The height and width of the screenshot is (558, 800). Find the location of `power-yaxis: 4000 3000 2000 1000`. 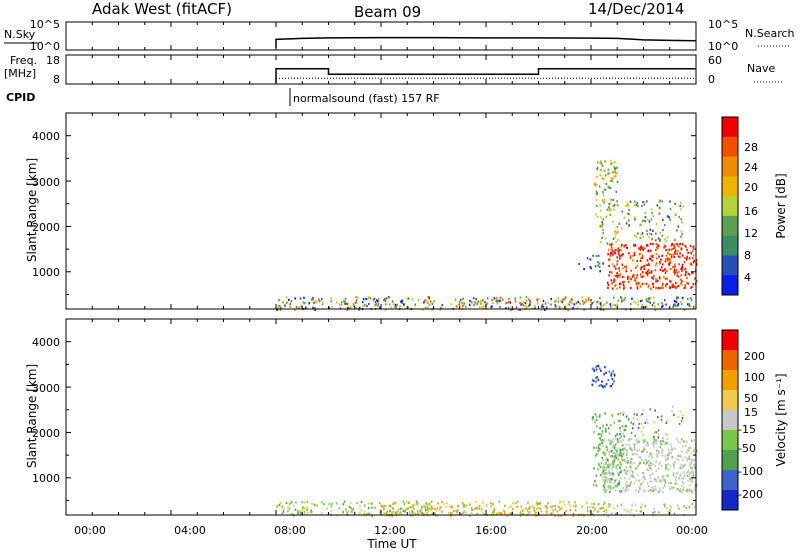

power-yaxis: 4000 3000 2000 1000 is located at coordinates (46, 204).